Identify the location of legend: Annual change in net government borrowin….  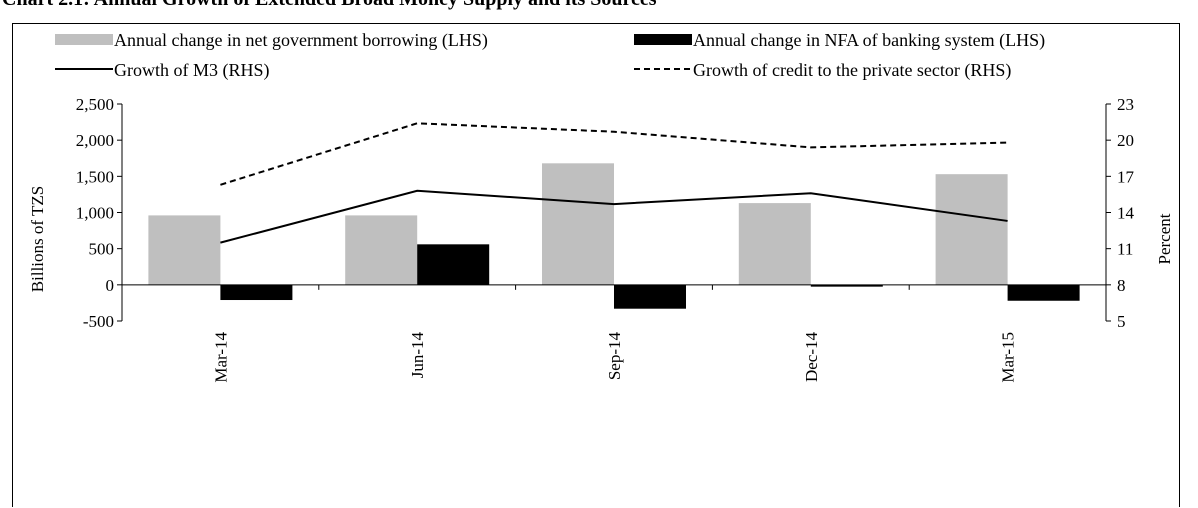
(550, 55).